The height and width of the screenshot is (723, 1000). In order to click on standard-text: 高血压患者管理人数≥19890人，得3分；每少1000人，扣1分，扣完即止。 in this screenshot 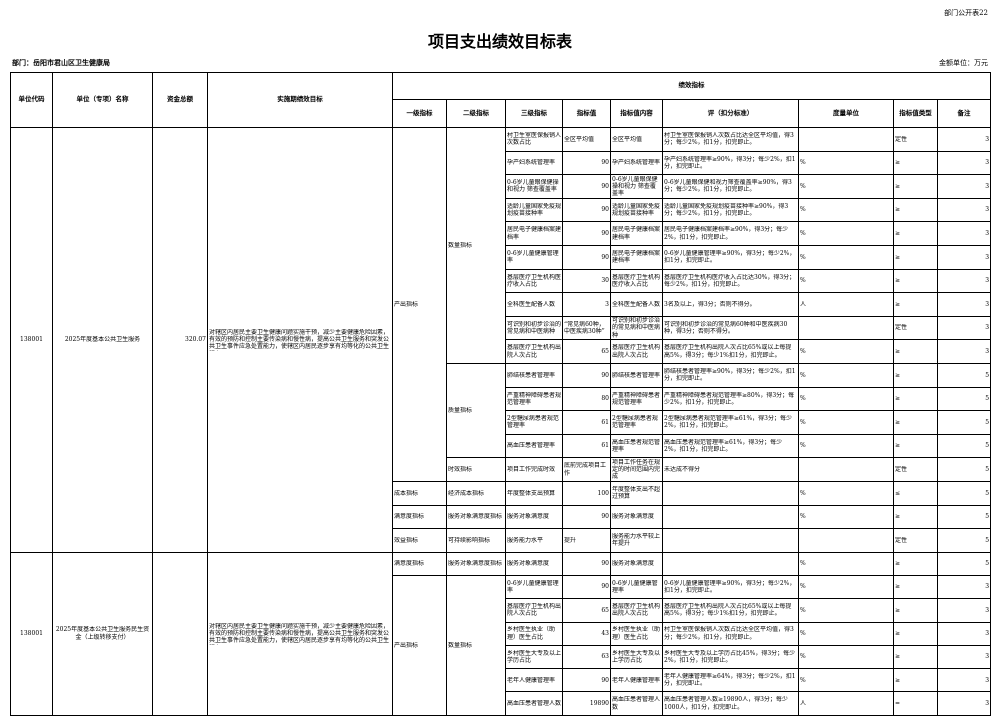, I will do `click(726, 703)`.